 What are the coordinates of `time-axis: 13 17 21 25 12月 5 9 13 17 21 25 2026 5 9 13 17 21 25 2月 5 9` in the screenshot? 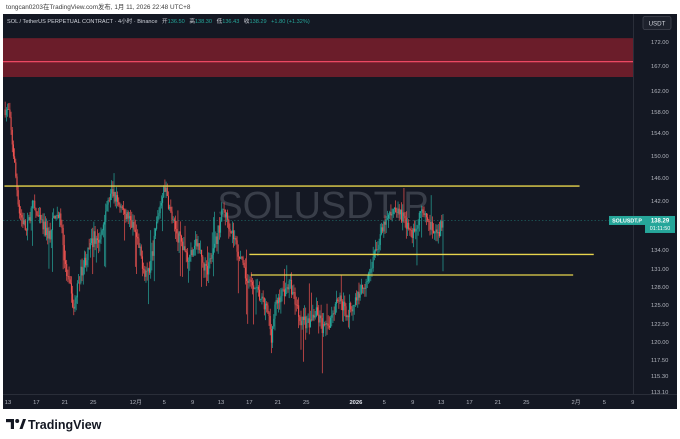 It's located at (320, 402).